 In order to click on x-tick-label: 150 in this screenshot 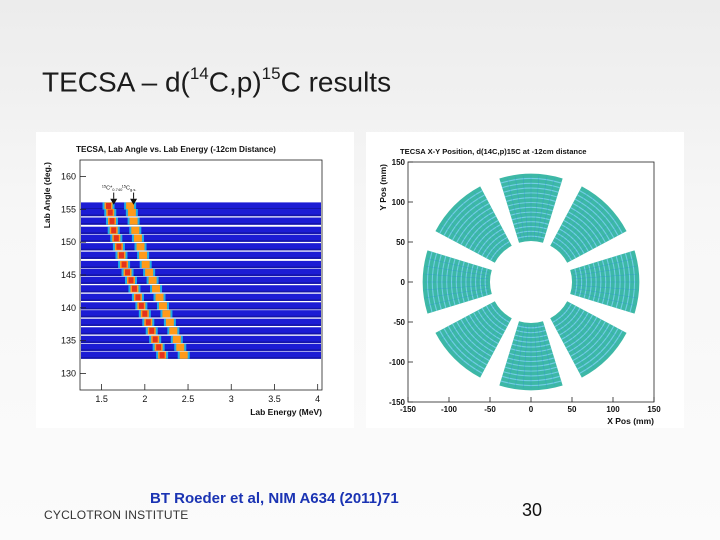, I will do `click(654, 409)`.